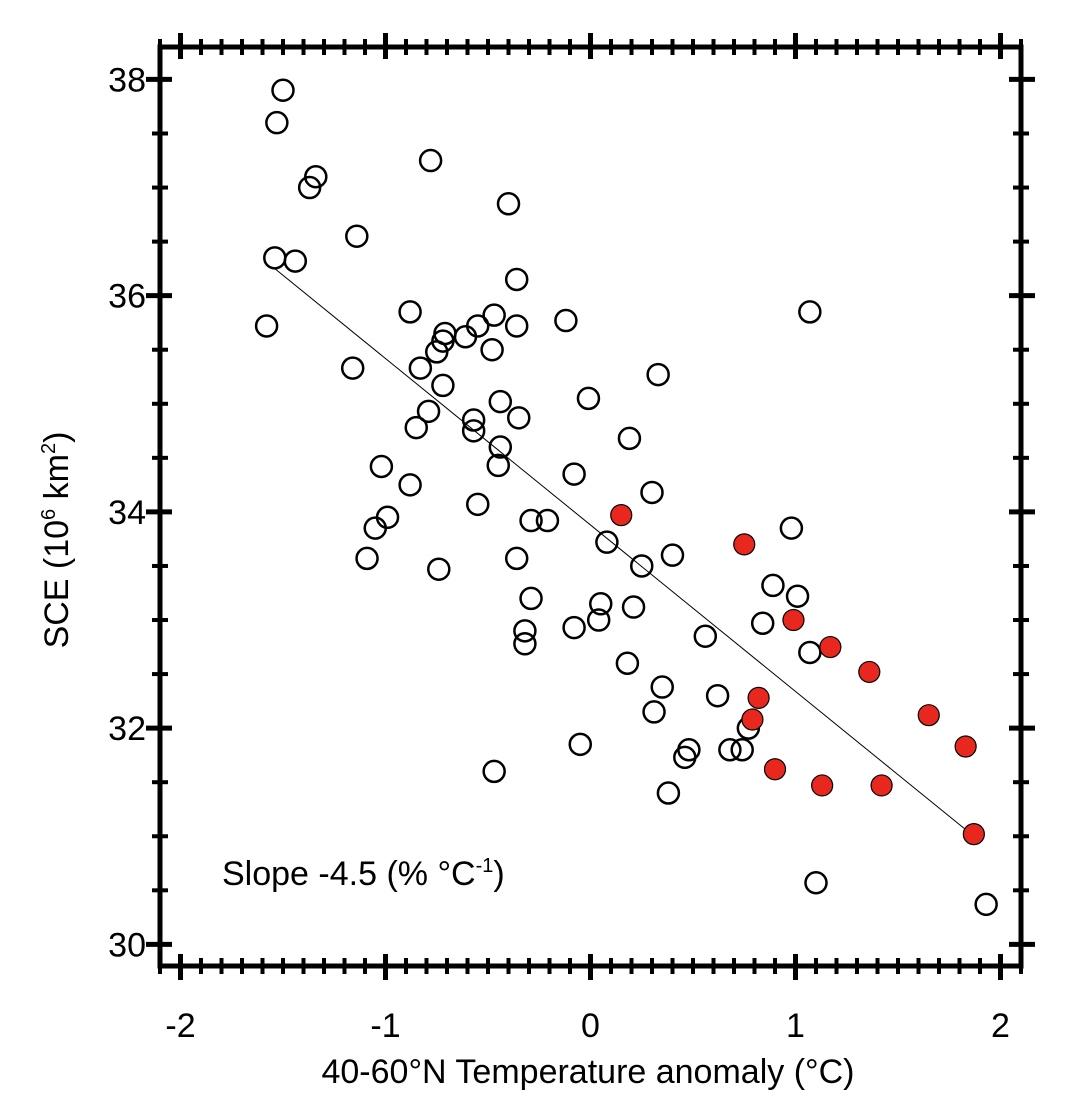  Describe the element at coordinates (349, 874) in the screenshot. I see `slope-annotation-text: Slope -4.5 (% °C` at that location.